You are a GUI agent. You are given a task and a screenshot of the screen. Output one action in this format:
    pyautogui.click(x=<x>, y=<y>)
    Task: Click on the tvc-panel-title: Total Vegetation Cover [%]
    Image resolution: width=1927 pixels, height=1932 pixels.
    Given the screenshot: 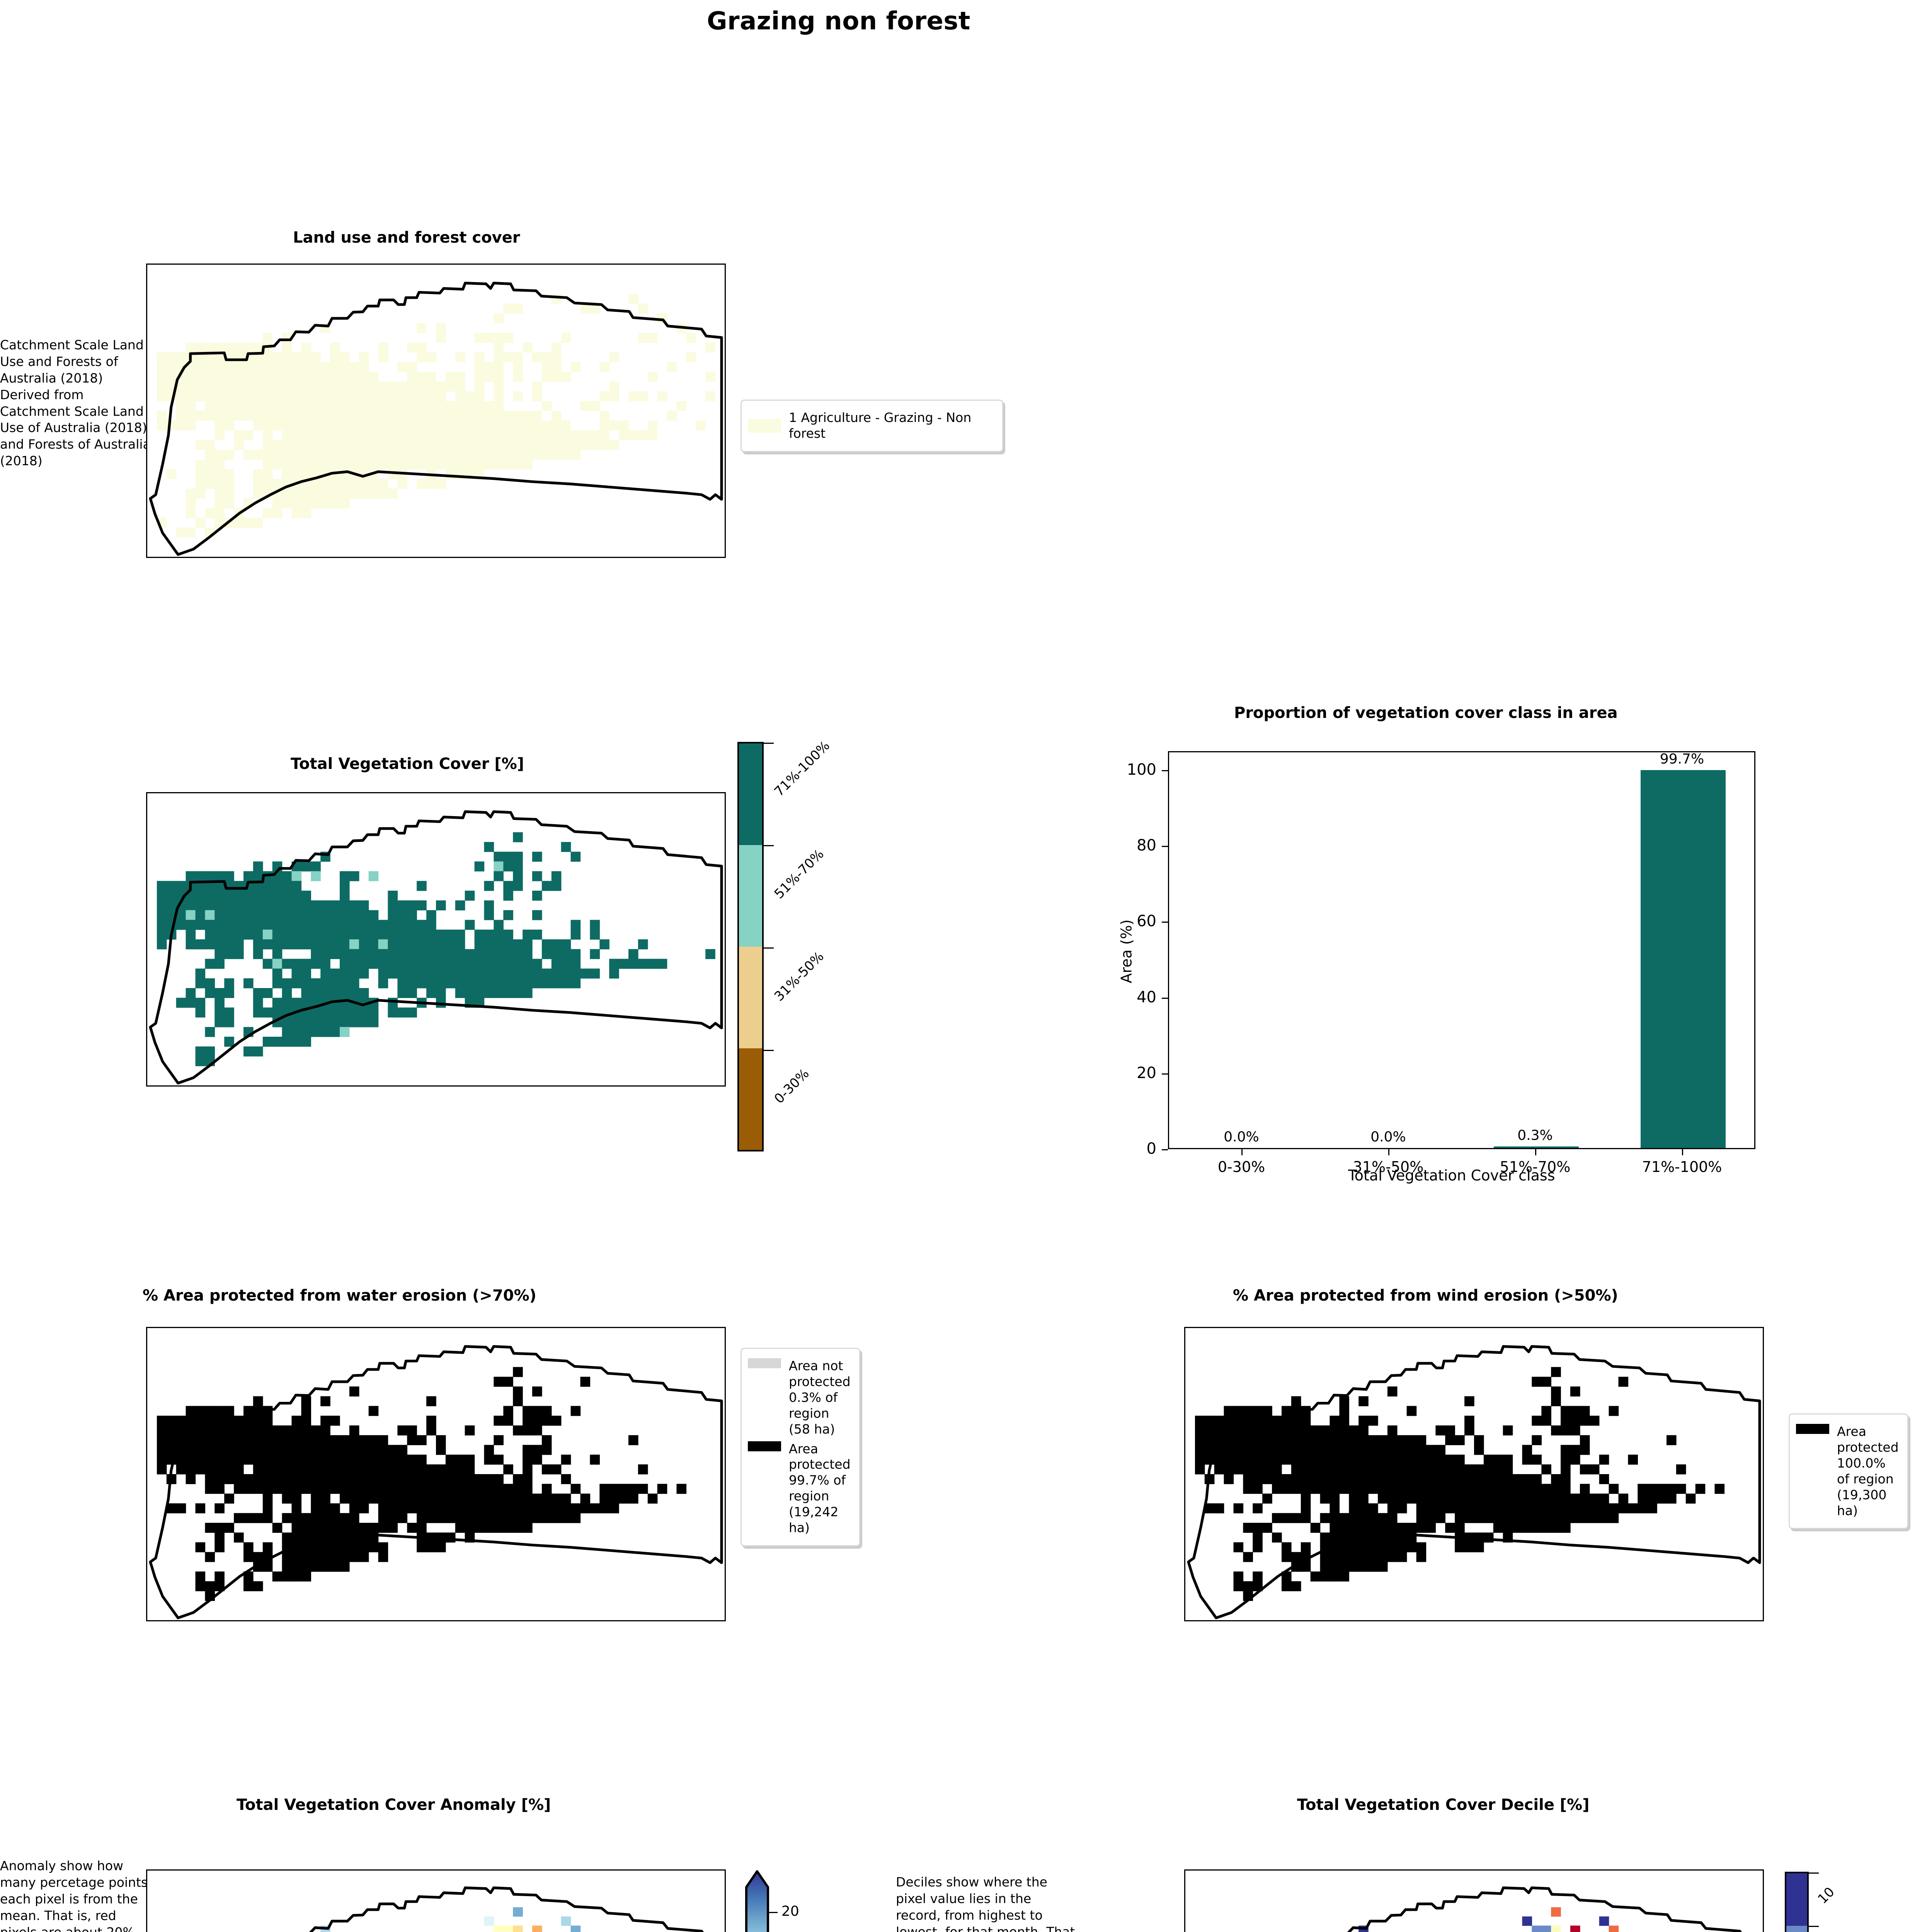 What is the action you would take?
    pyautogui.click(x=407, y=764)
    